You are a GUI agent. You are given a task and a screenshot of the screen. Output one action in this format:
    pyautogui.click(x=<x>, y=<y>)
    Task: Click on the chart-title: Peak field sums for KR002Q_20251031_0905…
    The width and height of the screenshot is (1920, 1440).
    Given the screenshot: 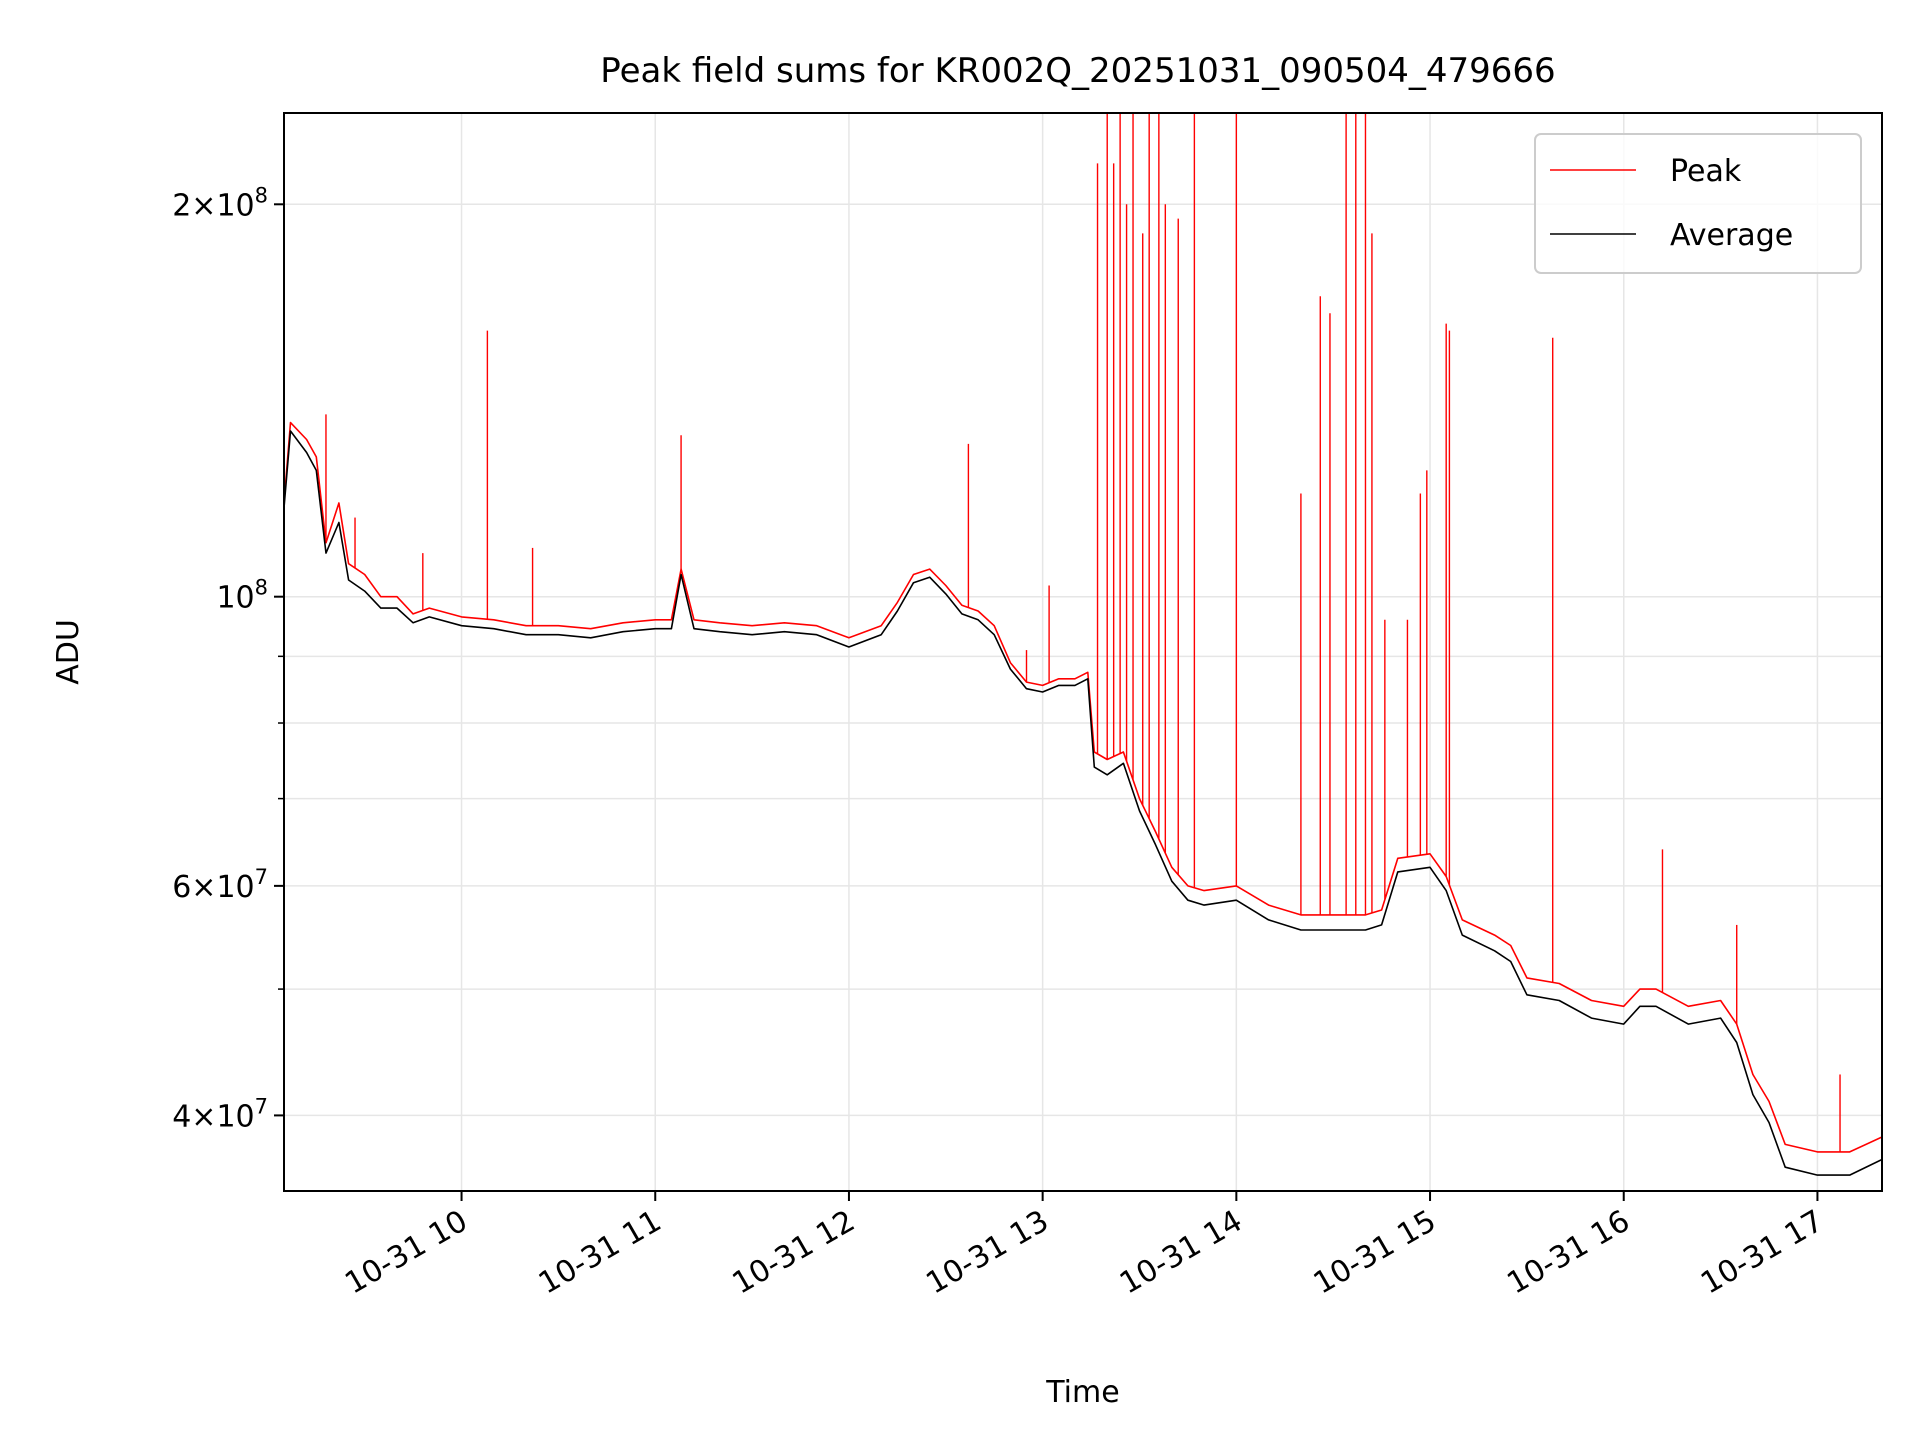 What is the action you would take?
    pyautogui.click(x=1077, y=71)
    